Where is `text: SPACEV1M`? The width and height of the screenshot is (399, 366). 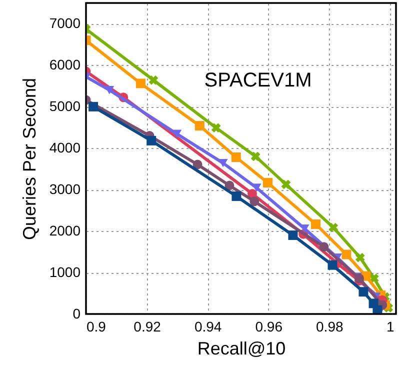 text: SPACEV1M is located at coordinates (258, 80).